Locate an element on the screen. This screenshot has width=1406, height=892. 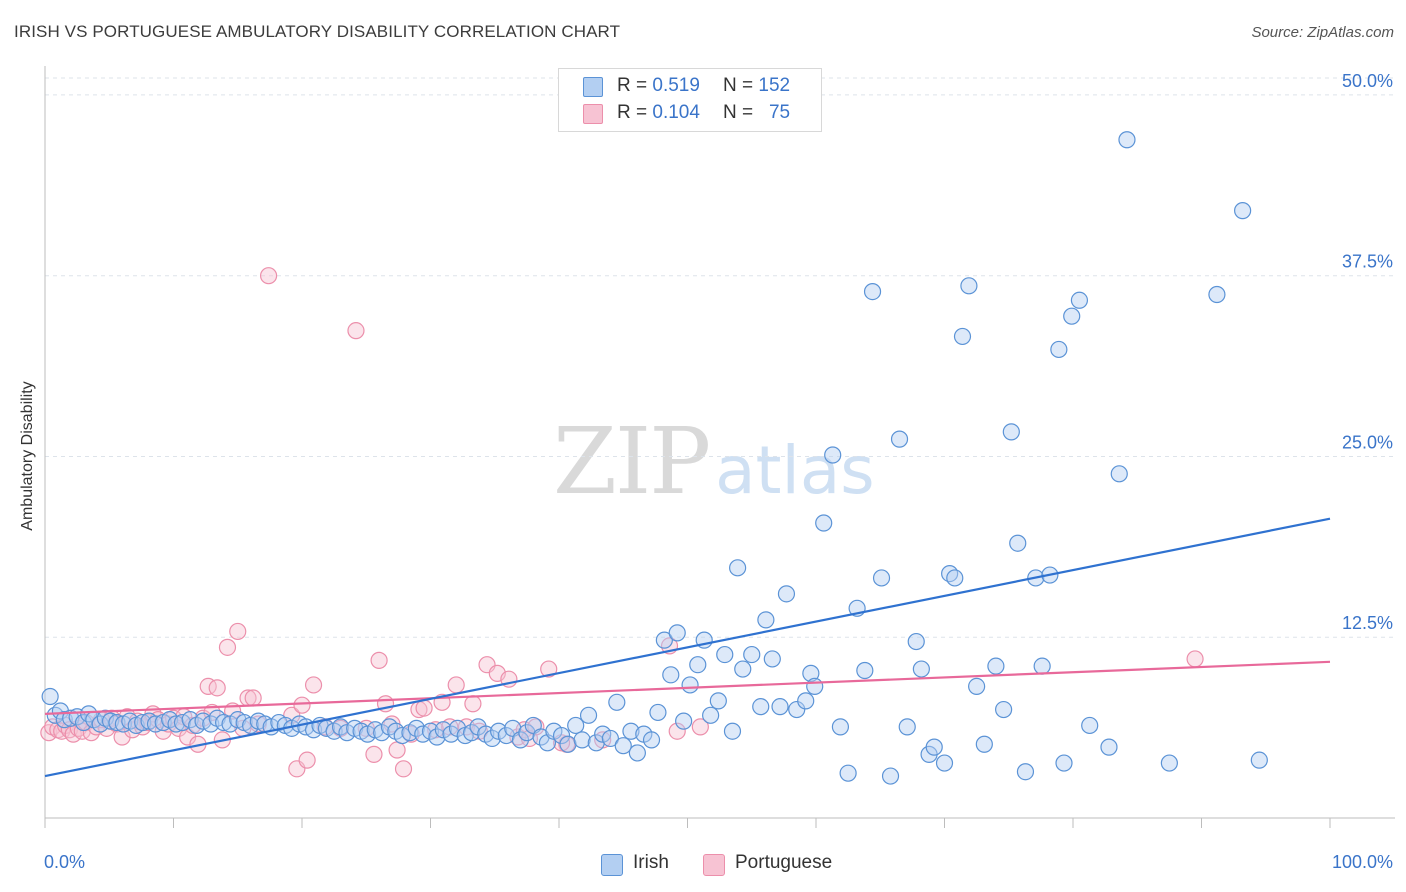
series-legend-label-irish: Irish is located at coordinates (651, 862).